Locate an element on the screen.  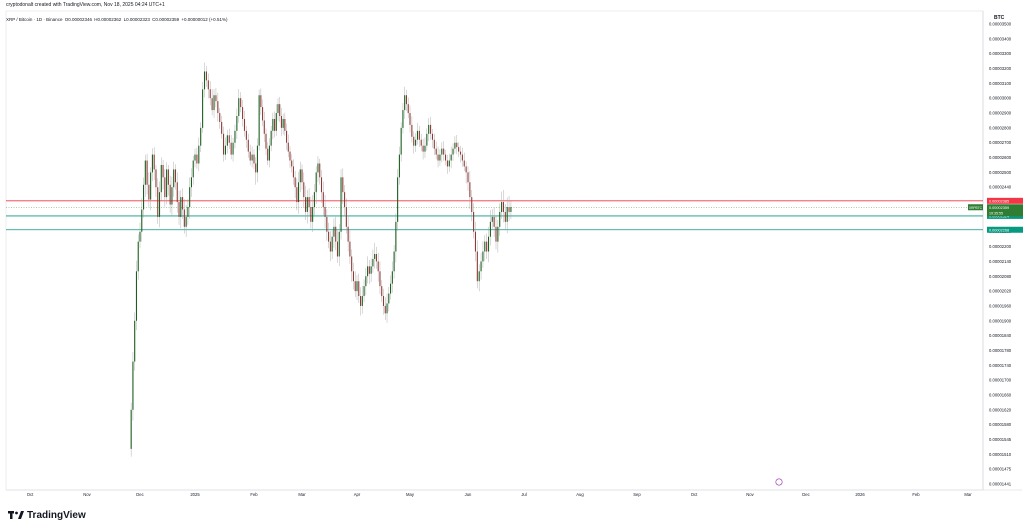
event-marker-icon is located at coordinates (779, 482).